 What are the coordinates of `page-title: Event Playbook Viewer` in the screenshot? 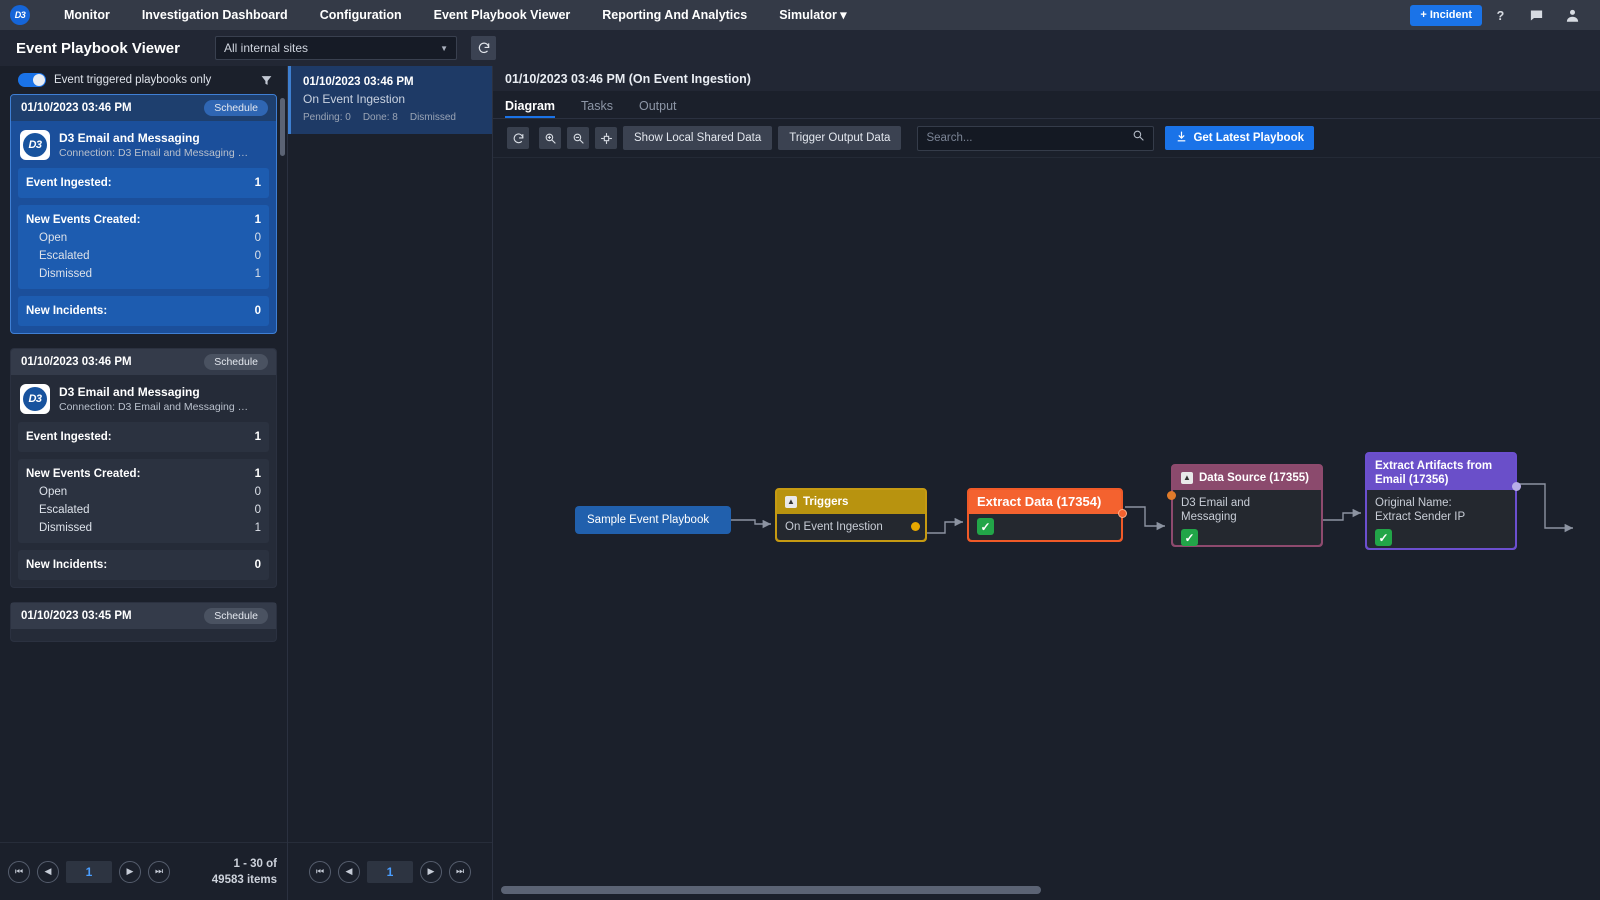 It's located at (98, 48).